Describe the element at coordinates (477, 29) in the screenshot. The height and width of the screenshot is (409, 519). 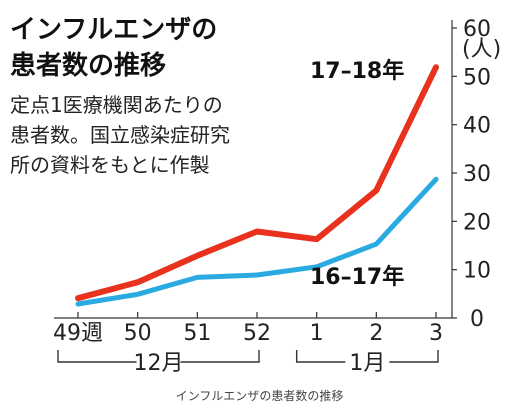
I see `y-tick-label-60: 60` at that location.